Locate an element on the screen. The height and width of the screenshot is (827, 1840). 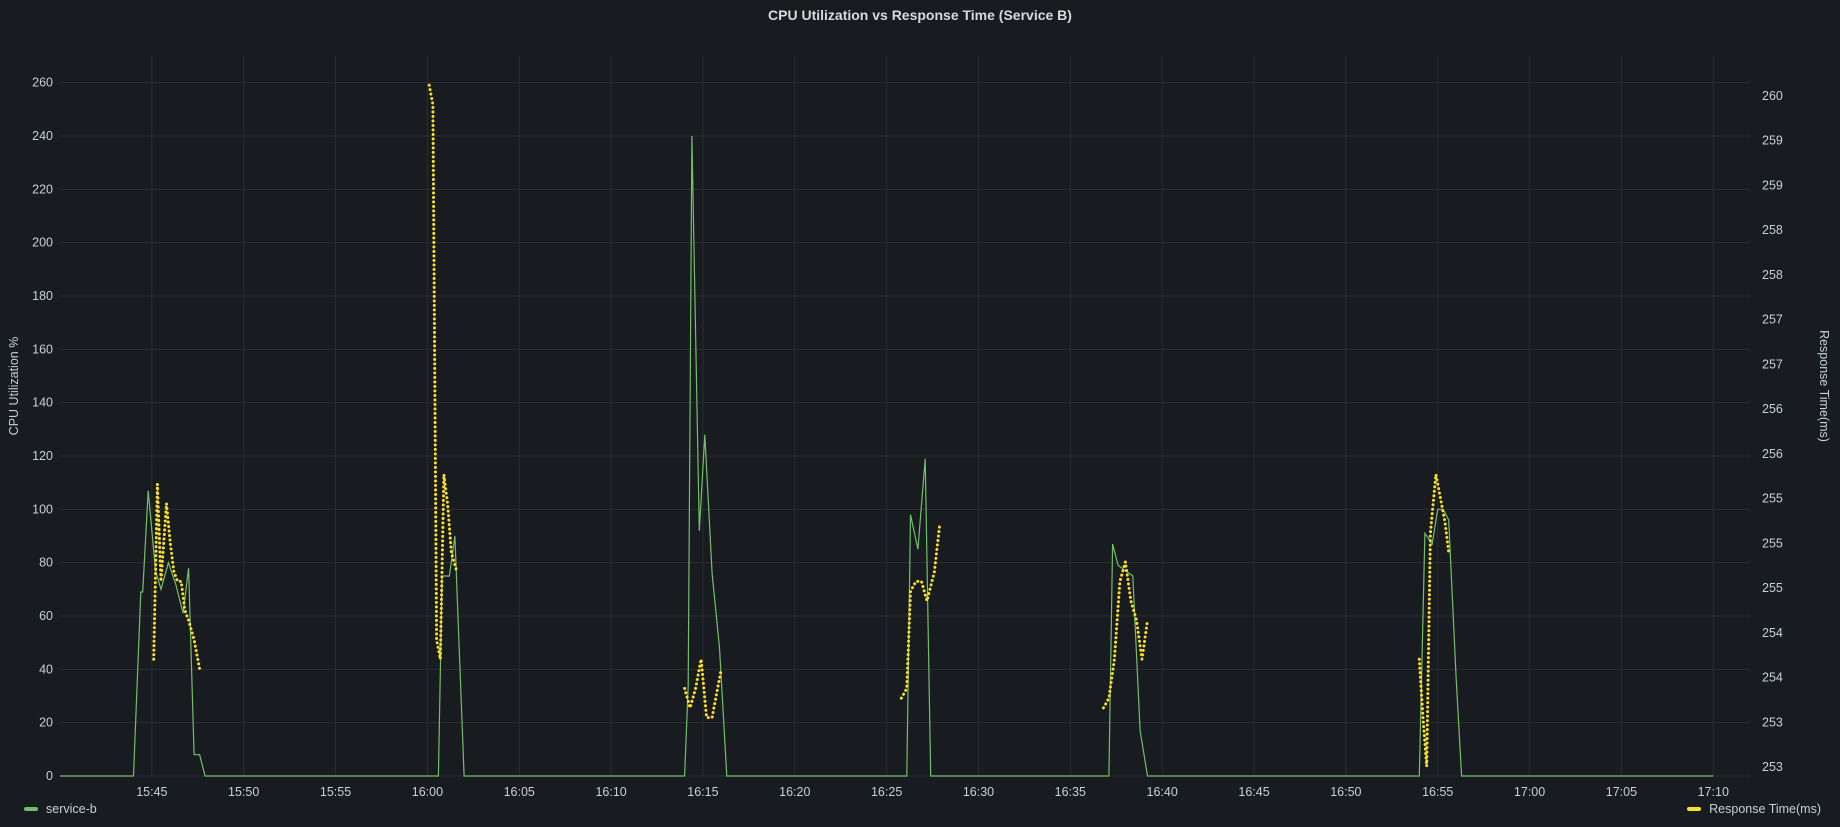
x-tick-label: 16:30 is located at coordinates (978, 792).